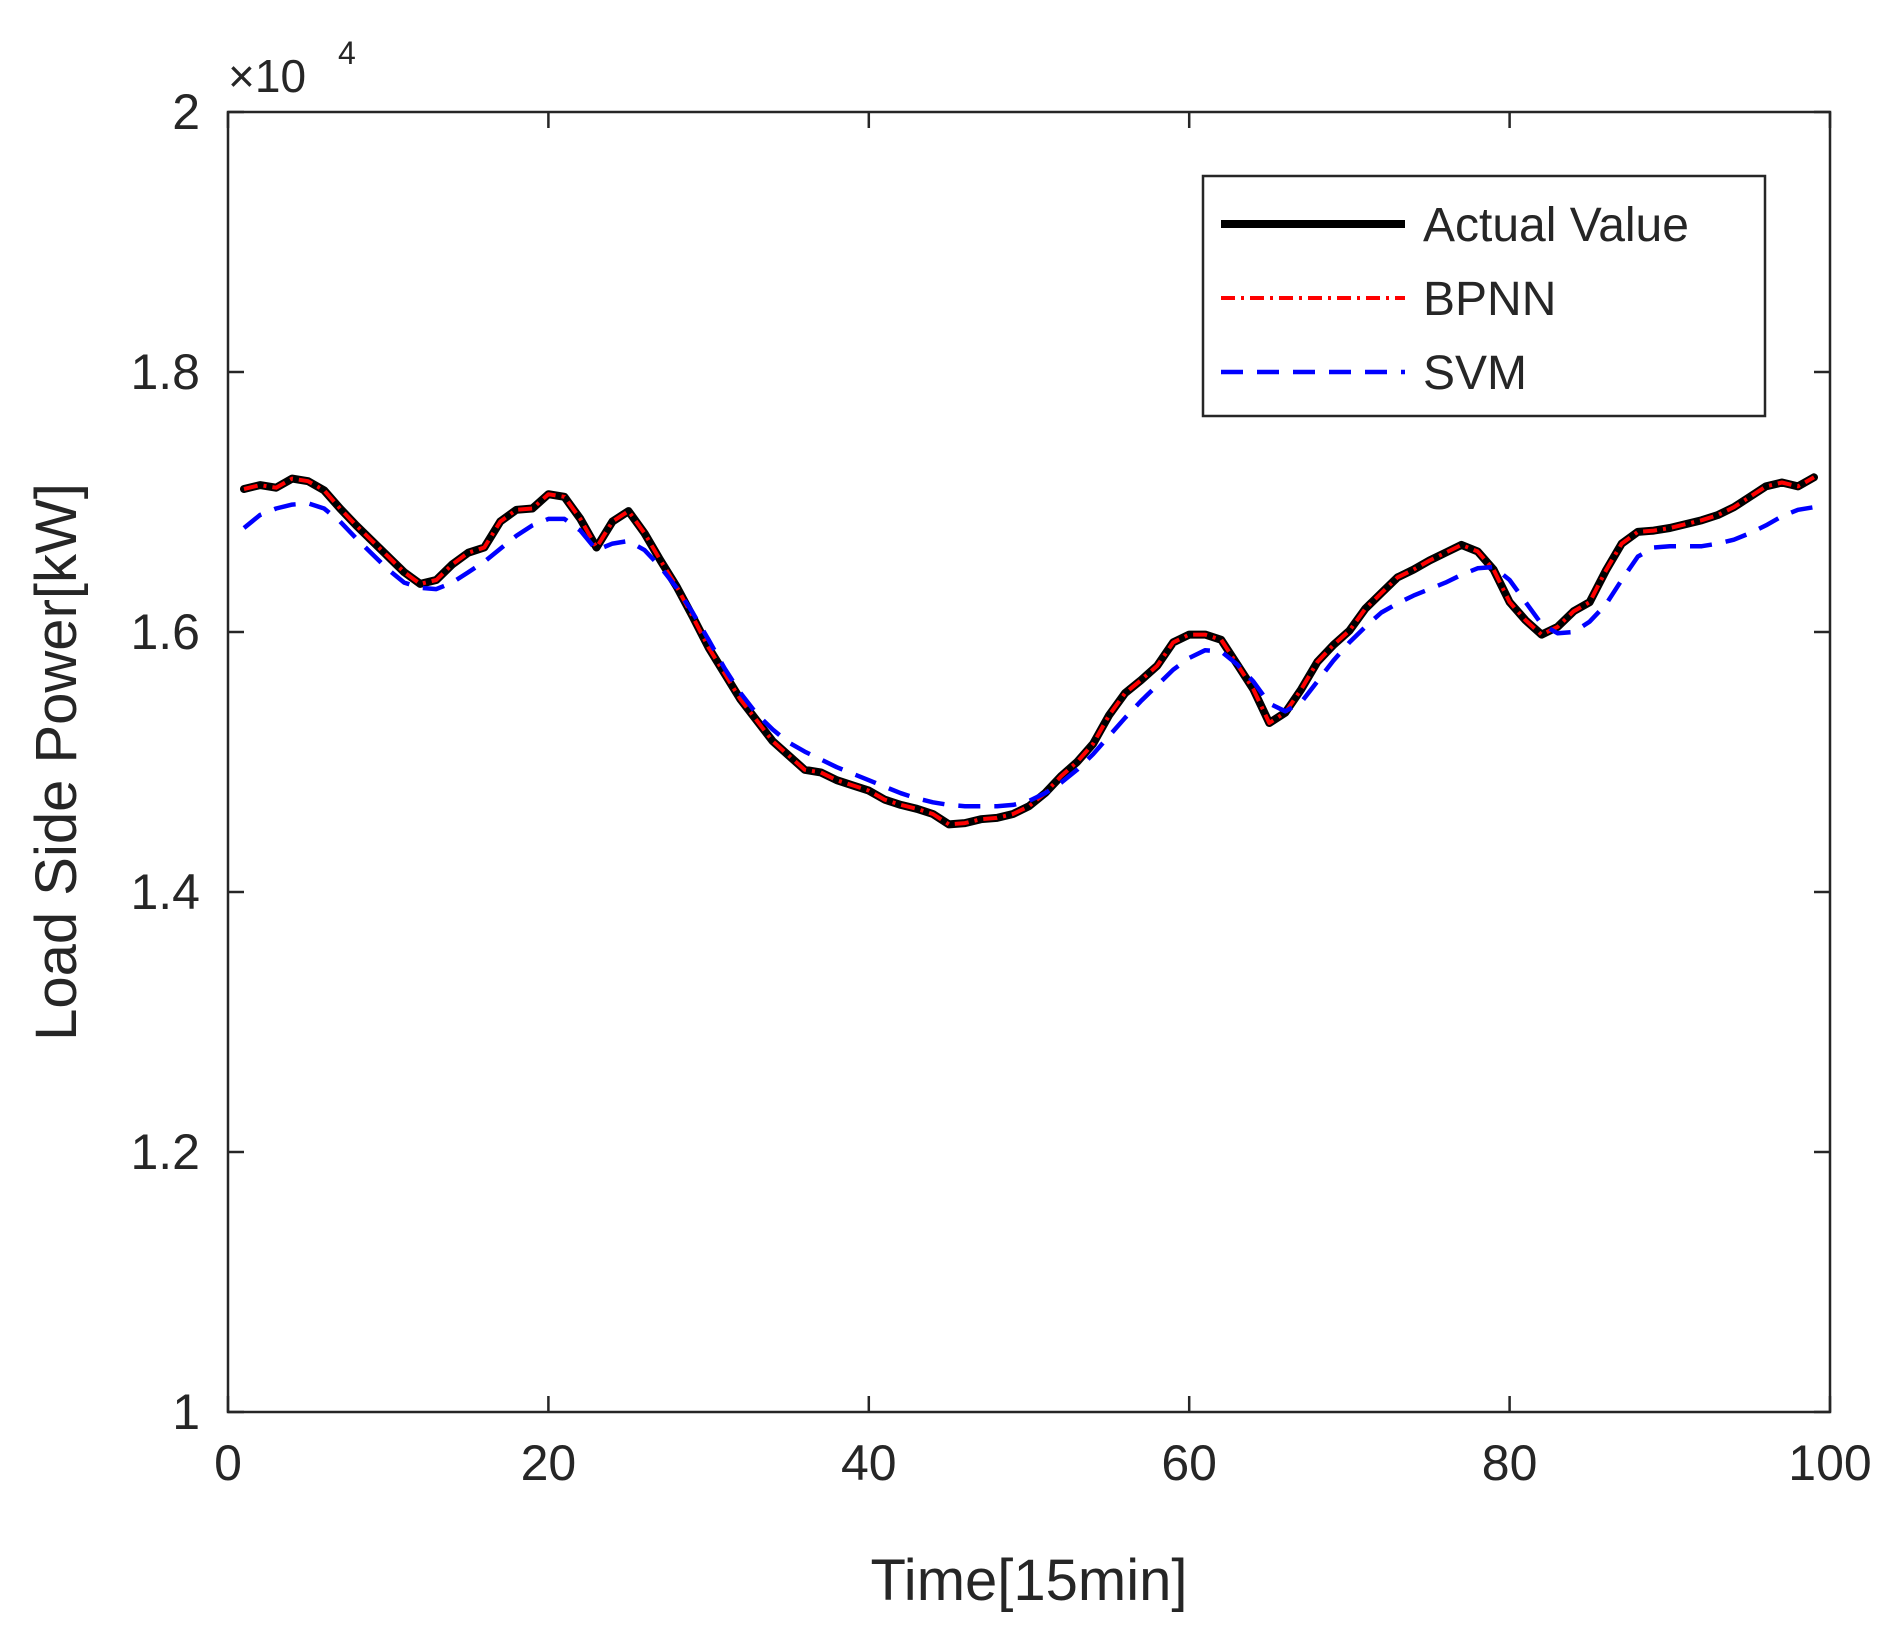  Describe the element at coordinates (165, 632) in the screenshot. I see `y-tick-label: 1.6` at that location.